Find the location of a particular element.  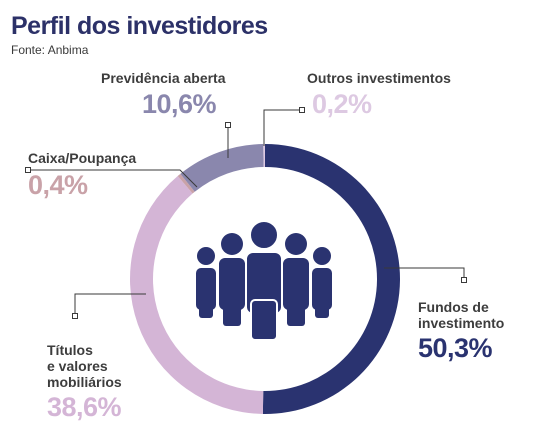

value-outros: 0,2% is located at coordinates (342, 104).